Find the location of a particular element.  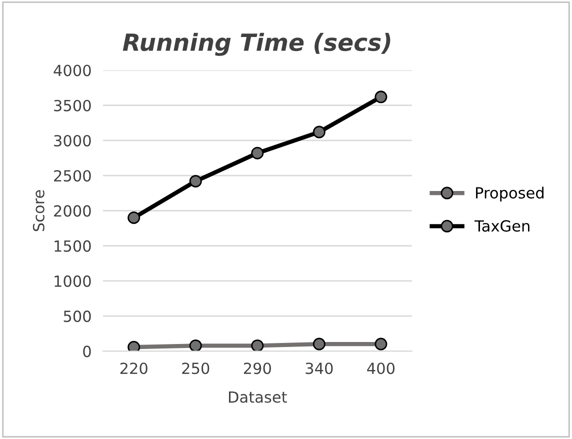

legend-label: TaxGen is located at coordinates (502, 226).